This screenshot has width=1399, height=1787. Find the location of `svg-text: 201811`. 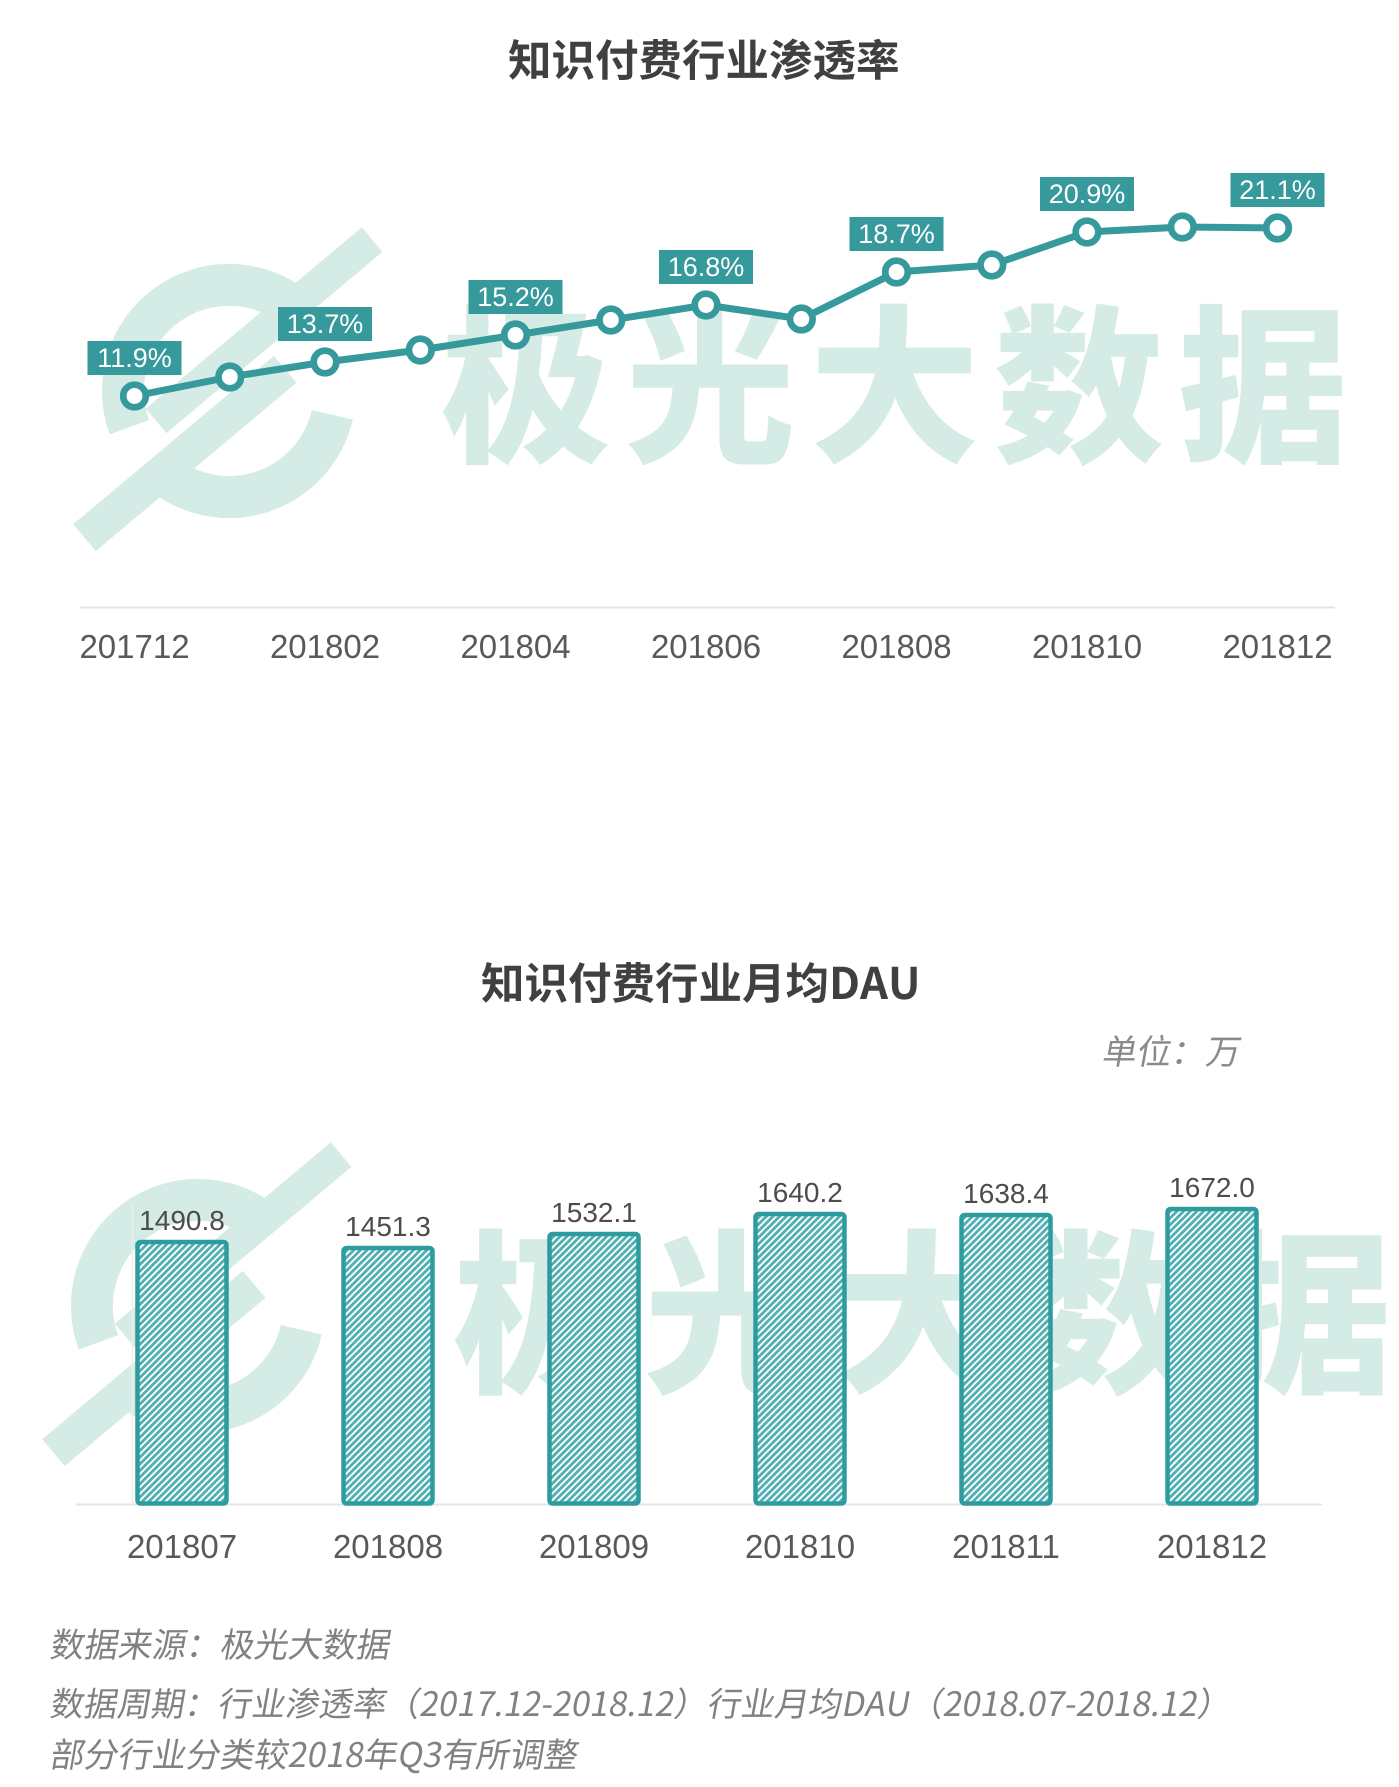

svg-text: 201811 is located at coordinates (1006, 1546).